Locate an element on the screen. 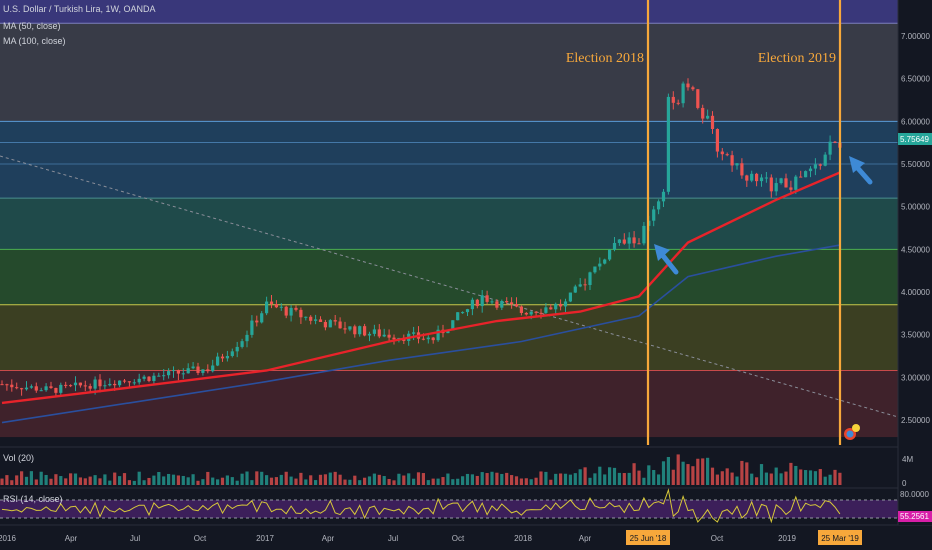  rsi-label: RSI (14, close) is located at coordinates (33, 499).